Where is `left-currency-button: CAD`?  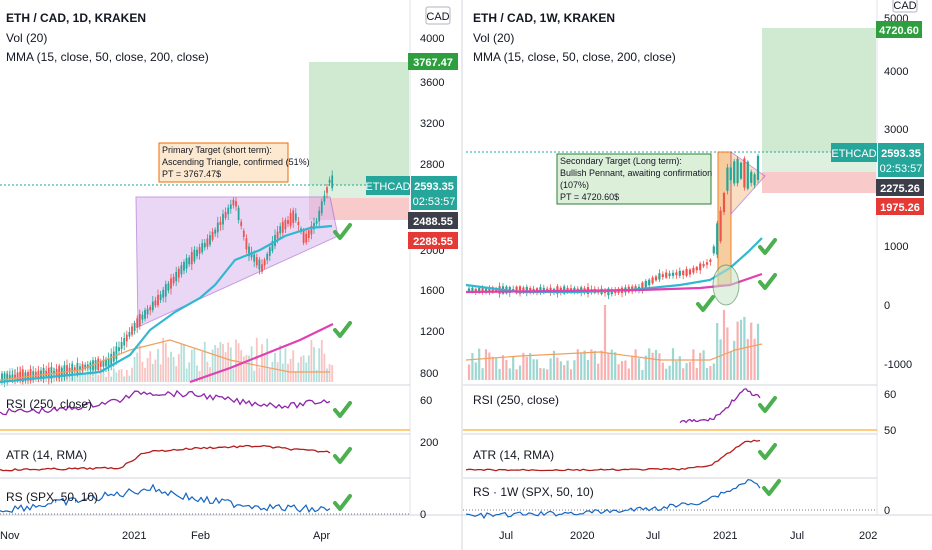
left-currency-button: CAD is located at coordinates (438, 15).